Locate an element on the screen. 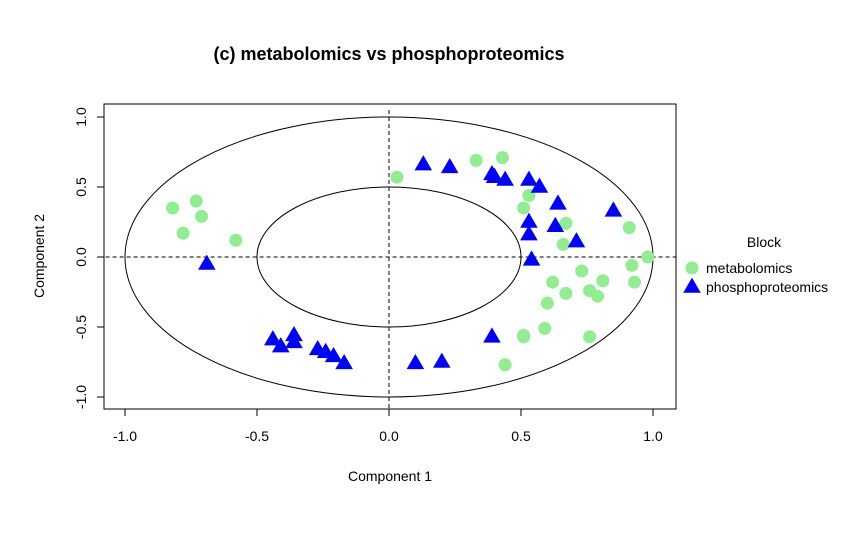  y-tick-label: -1.0 is located at coordinates (81, 397).